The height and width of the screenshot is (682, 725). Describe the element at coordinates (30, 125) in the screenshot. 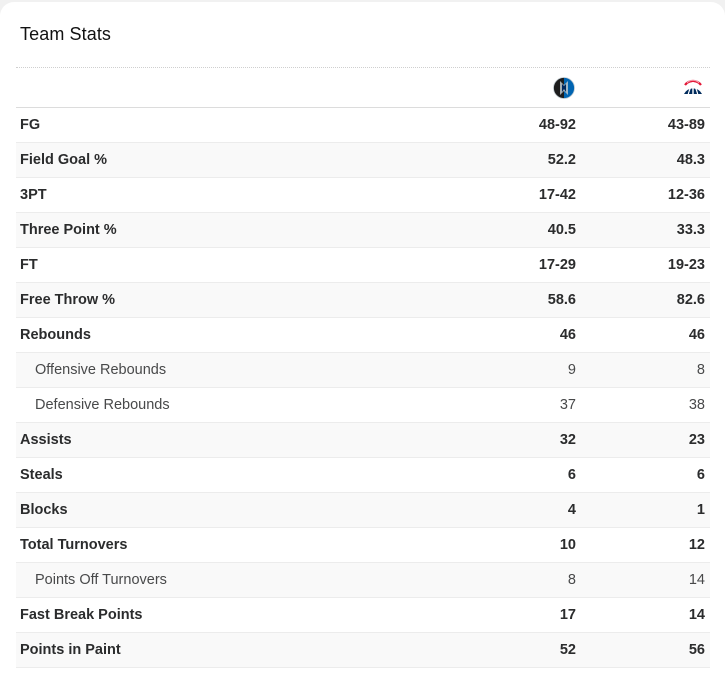

I see `stat-label: FG` at that location.